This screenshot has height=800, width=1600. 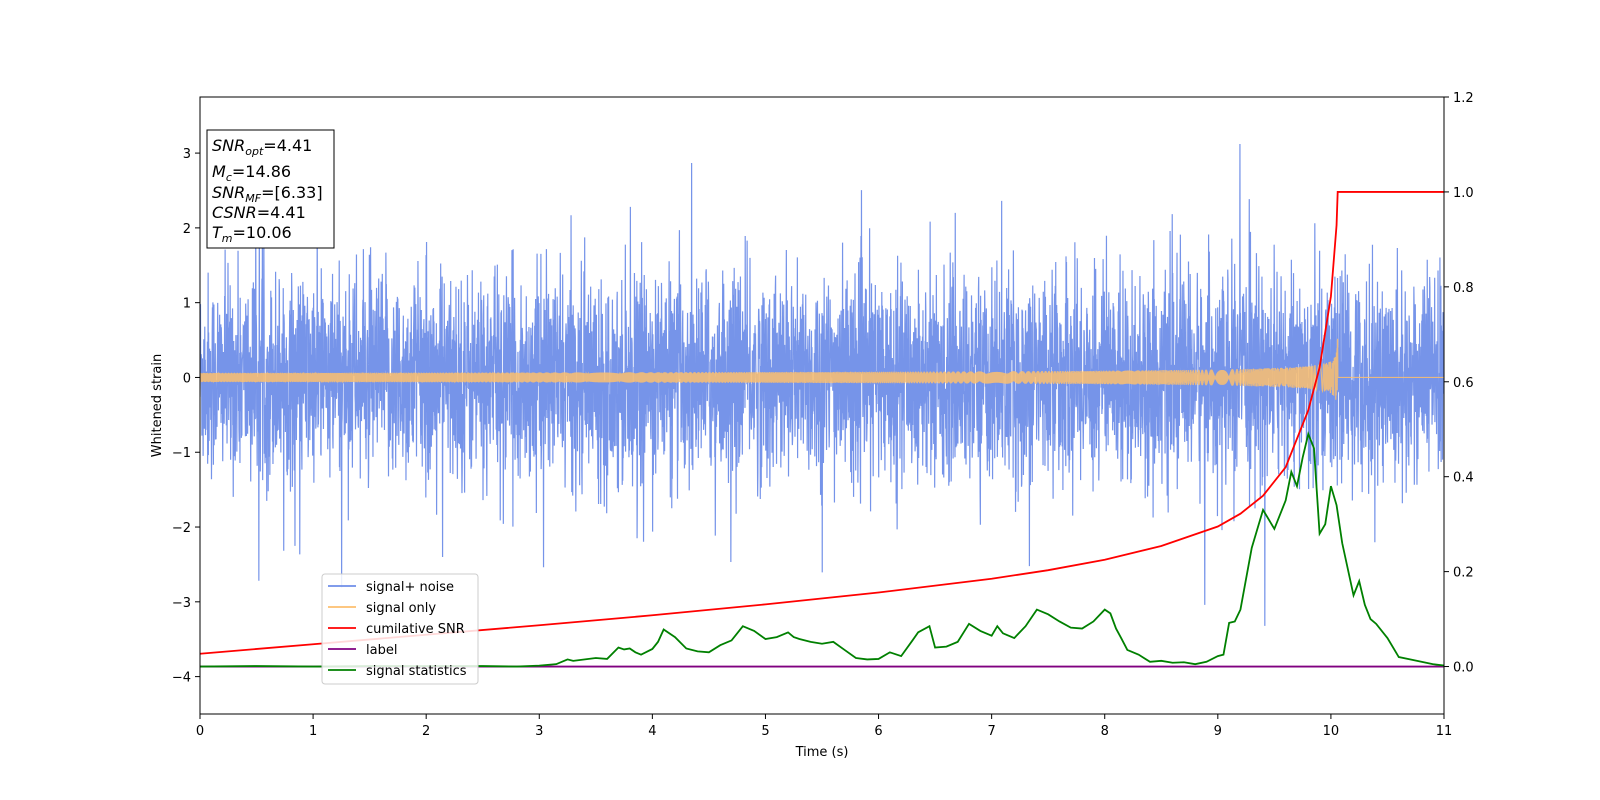 I want to click on y-right-tick-label: 0.0, so click(x=1463, y=668).